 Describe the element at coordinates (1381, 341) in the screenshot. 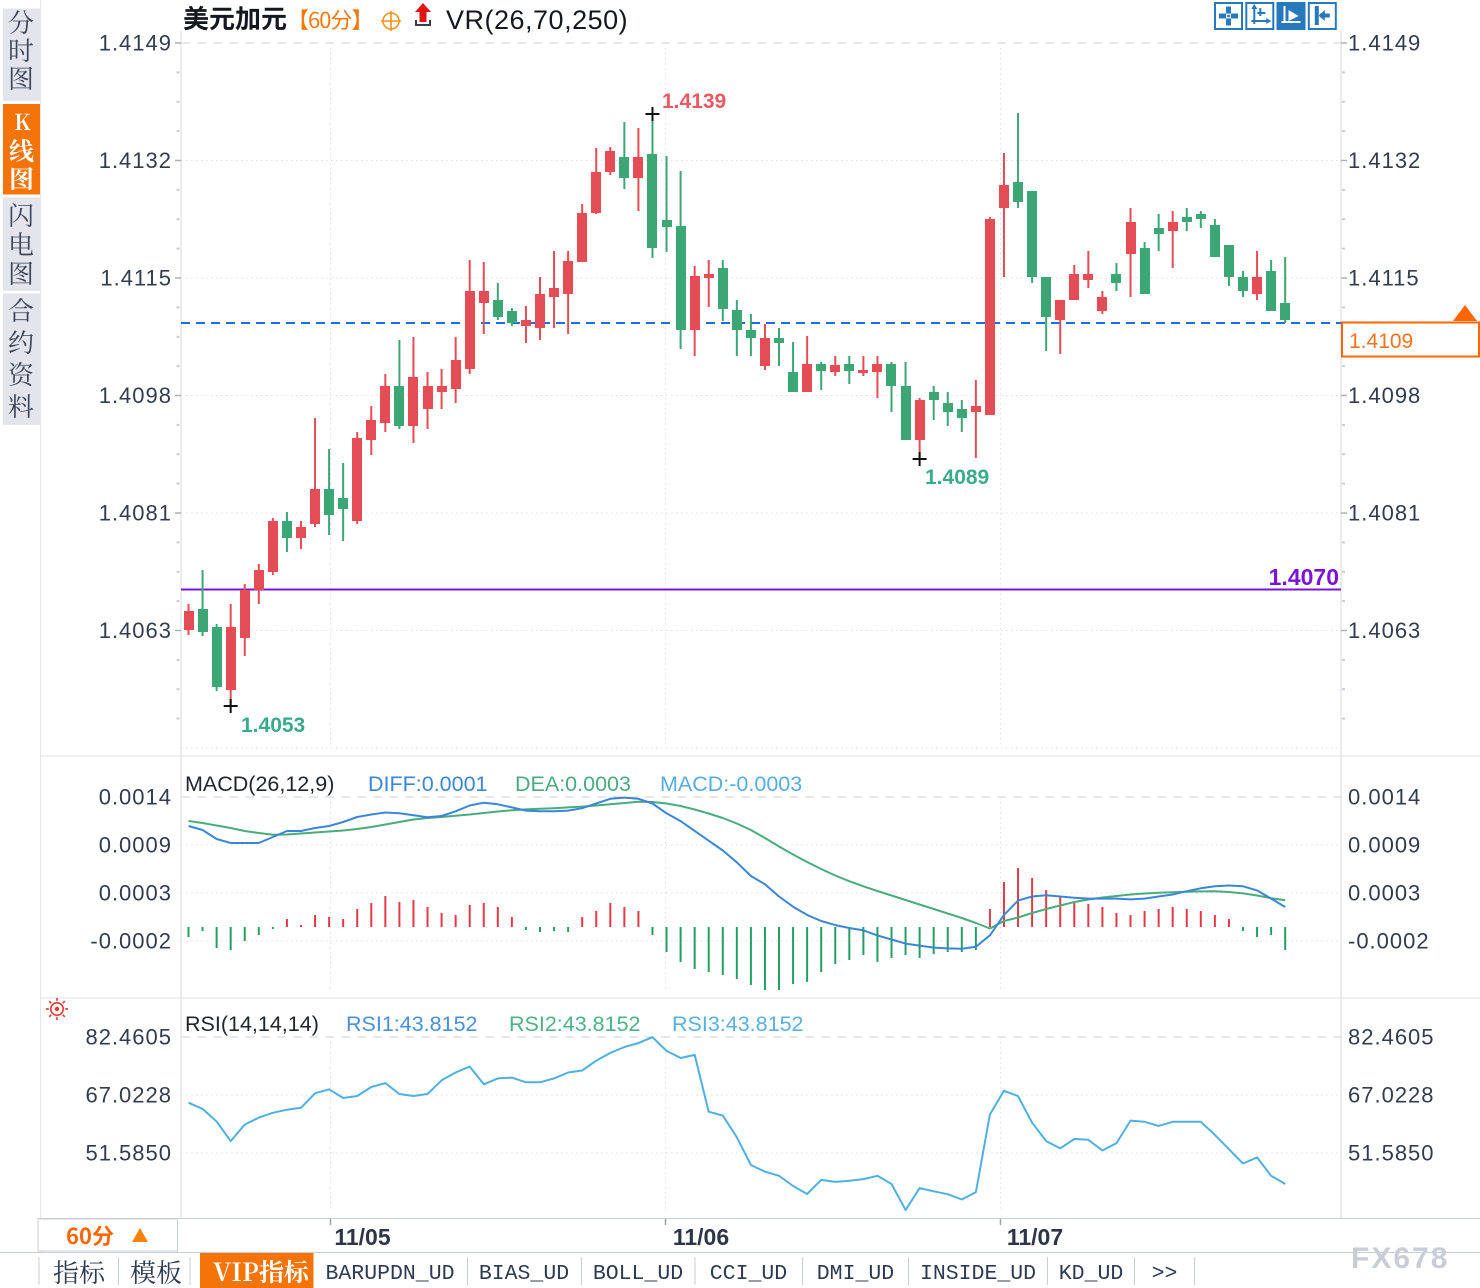

I see `svg-text: 1.4109` at that location.